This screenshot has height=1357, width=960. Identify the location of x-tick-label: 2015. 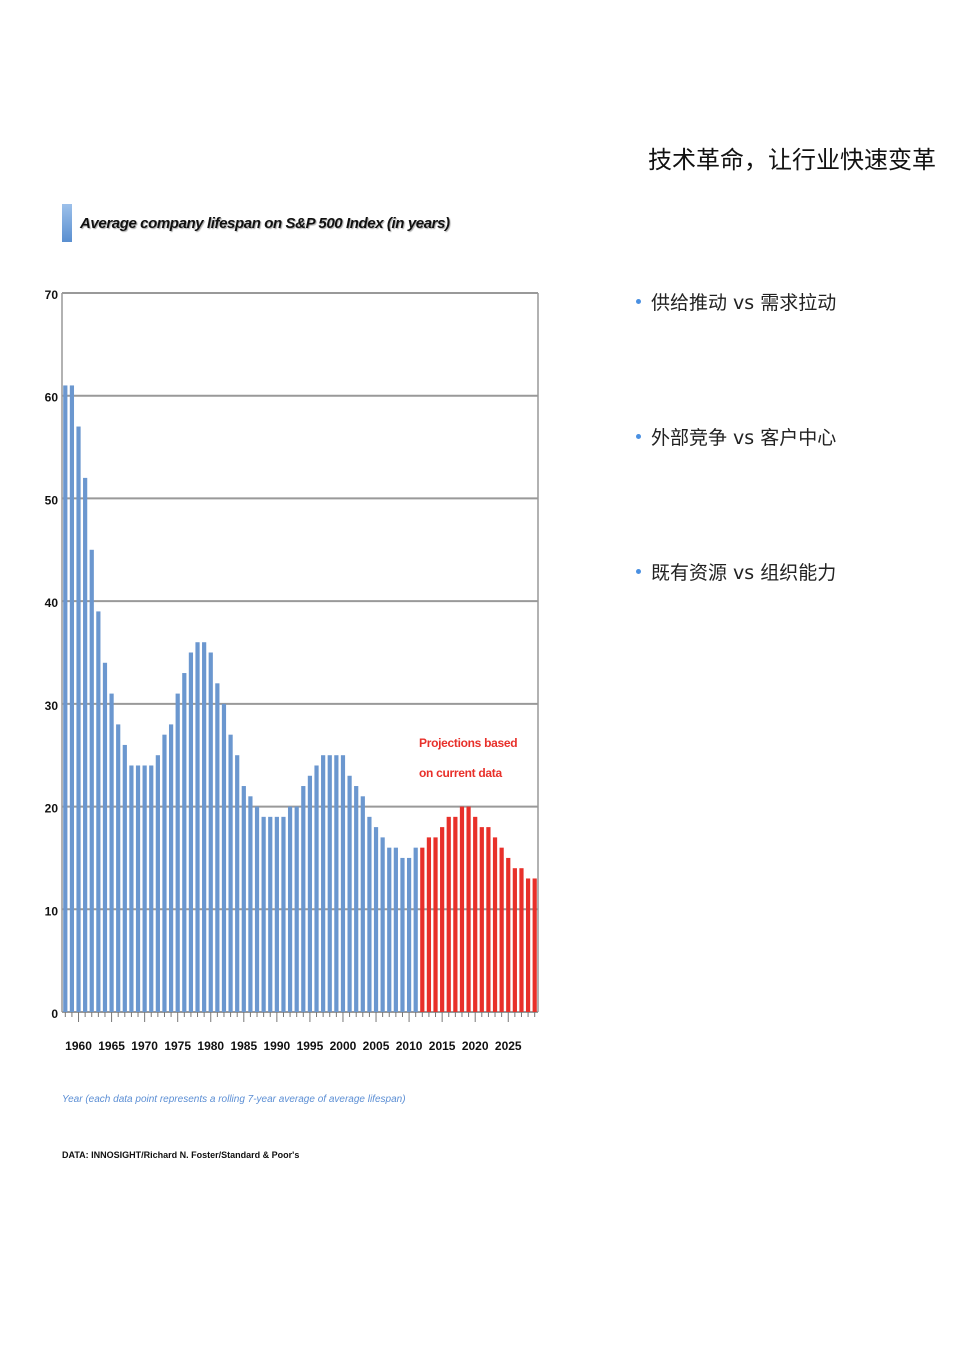
(442, 1046).